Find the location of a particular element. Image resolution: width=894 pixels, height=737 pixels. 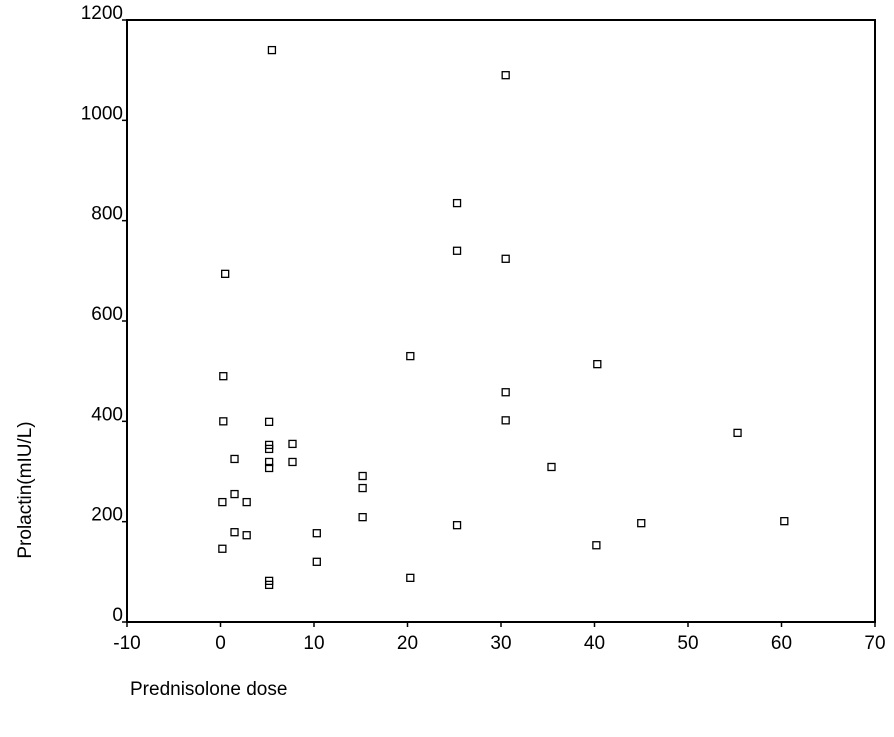

y-tick-label: 1200 is located at coordinates (102, 13).